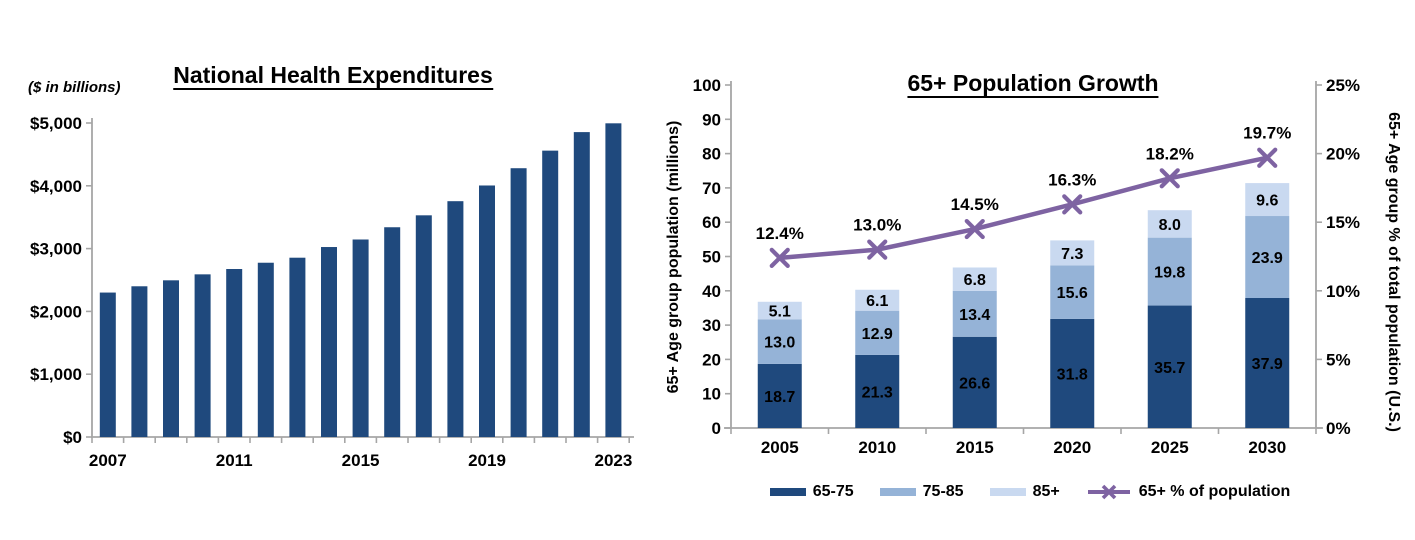 The width and height of the screenshot is (1415, 540). I want to click on nhe-bar-2009, so click(171, 358).